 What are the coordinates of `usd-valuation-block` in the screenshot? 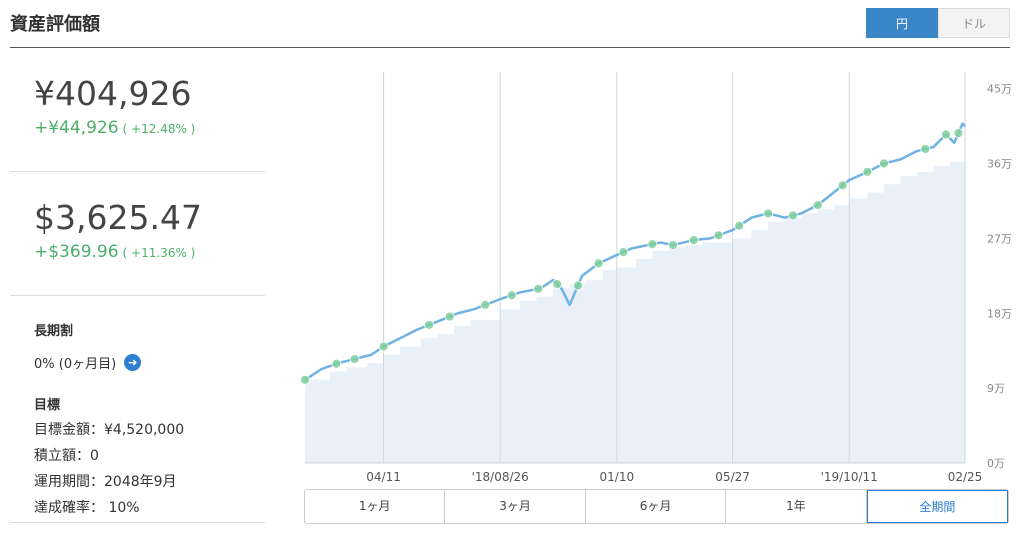 It's located at (137, 234).